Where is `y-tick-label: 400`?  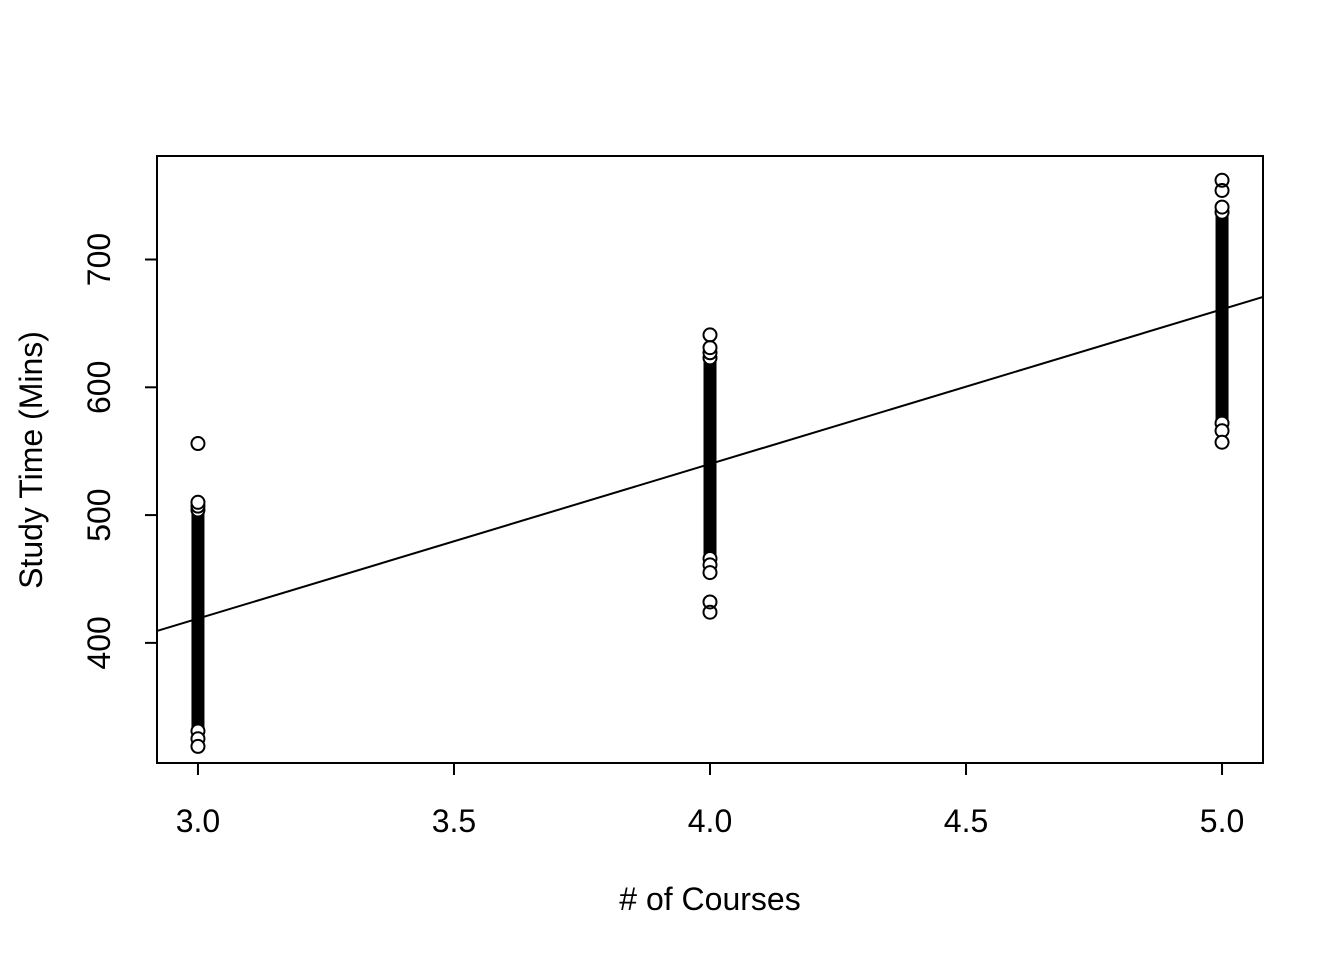
y-tick-label: 400 is located at coordinates (99, 642).